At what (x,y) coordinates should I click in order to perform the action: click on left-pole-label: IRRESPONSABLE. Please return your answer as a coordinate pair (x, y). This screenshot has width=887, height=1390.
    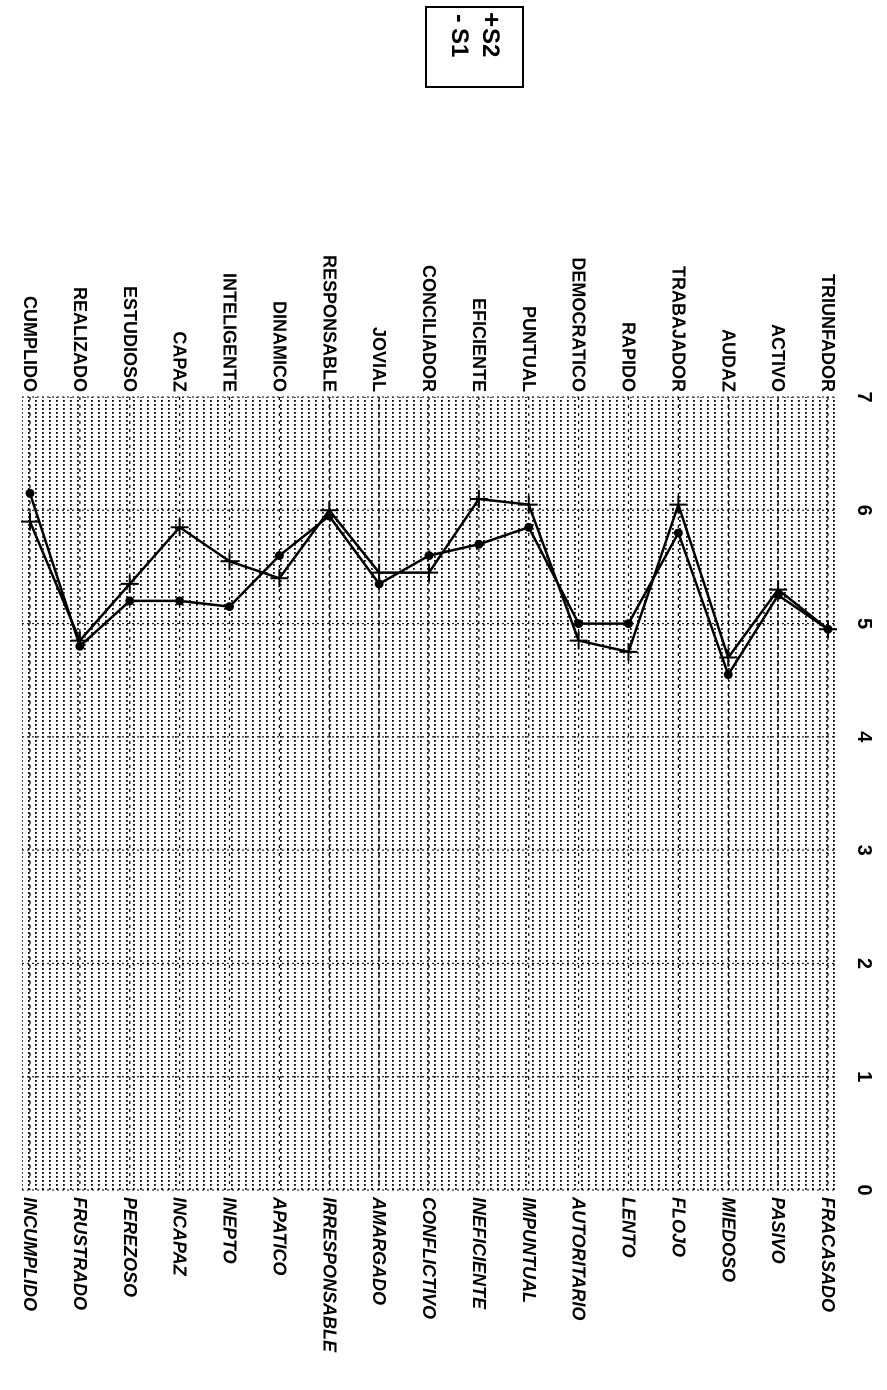
    Looking at the image, I should click on (329, 1275).